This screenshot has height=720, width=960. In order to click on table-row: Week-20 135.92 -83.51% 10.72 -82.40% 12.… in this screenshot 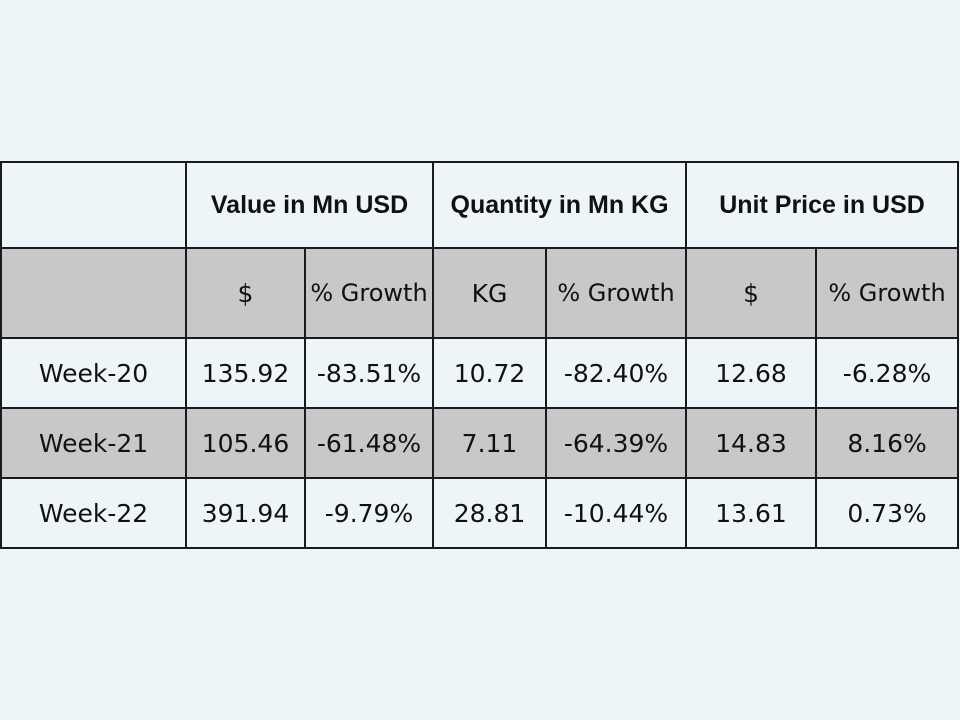, I will do `click(480, 373)`.